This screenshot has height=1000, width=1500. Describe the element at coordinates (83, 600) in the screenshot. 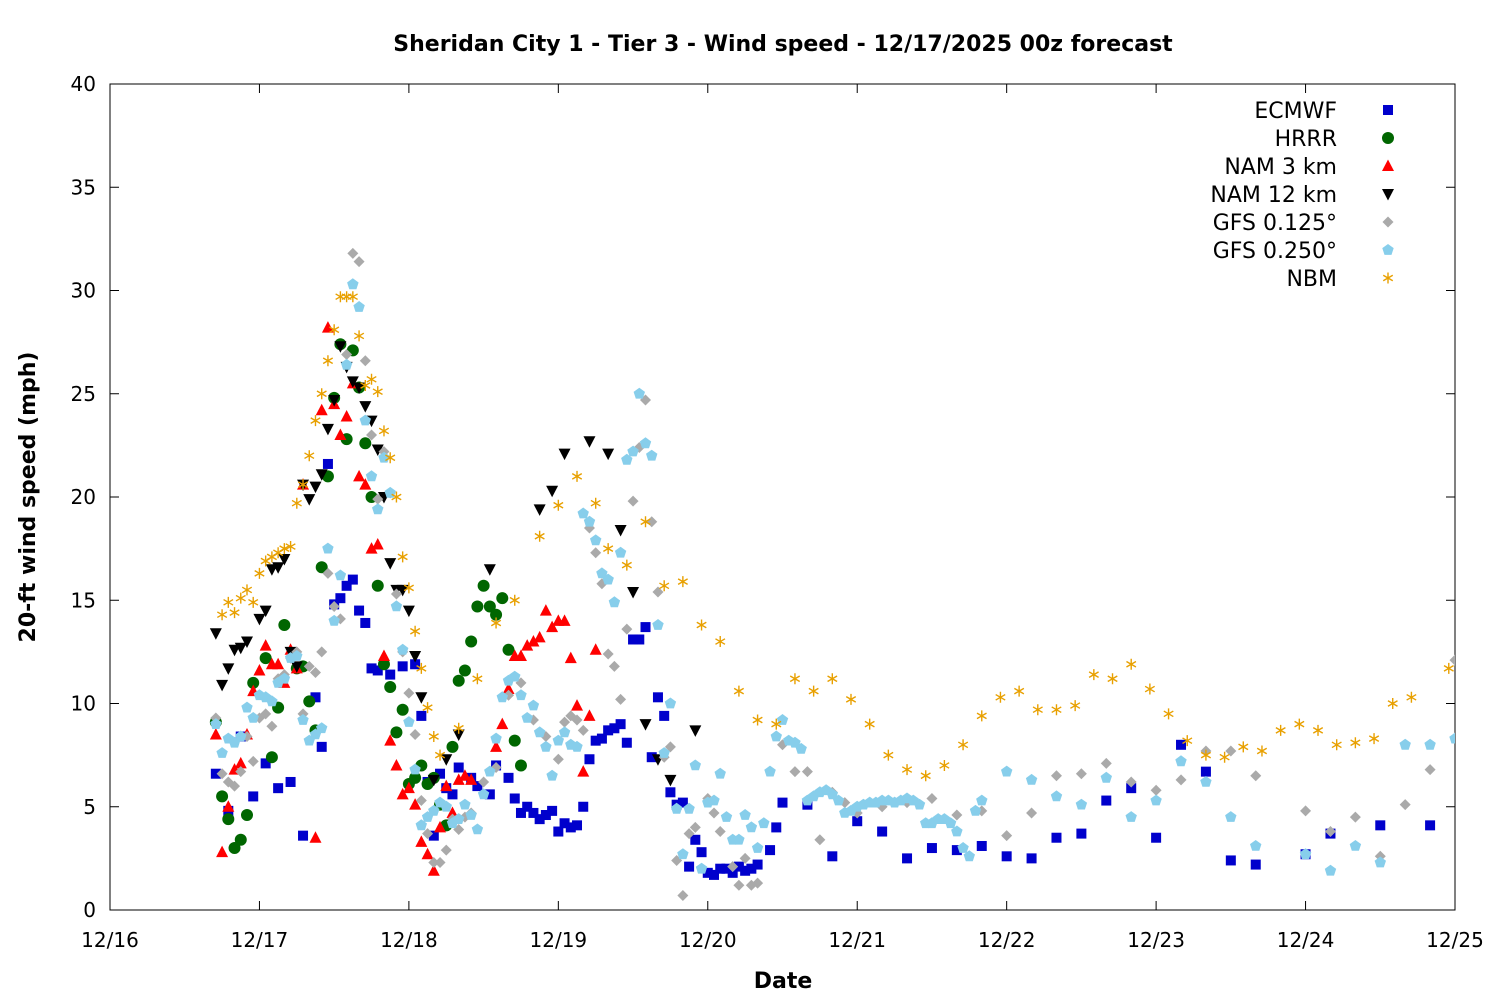

I see `y-tick-label: 15` at that location.